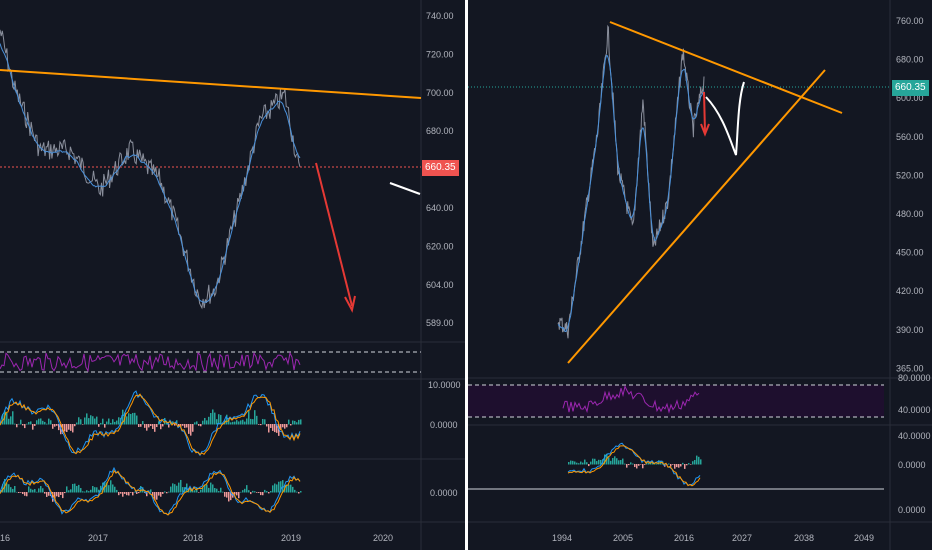 The height and width of the screenshot is (550, 932). I want to click on price-axis-label: 740.00, so click(440, 16).